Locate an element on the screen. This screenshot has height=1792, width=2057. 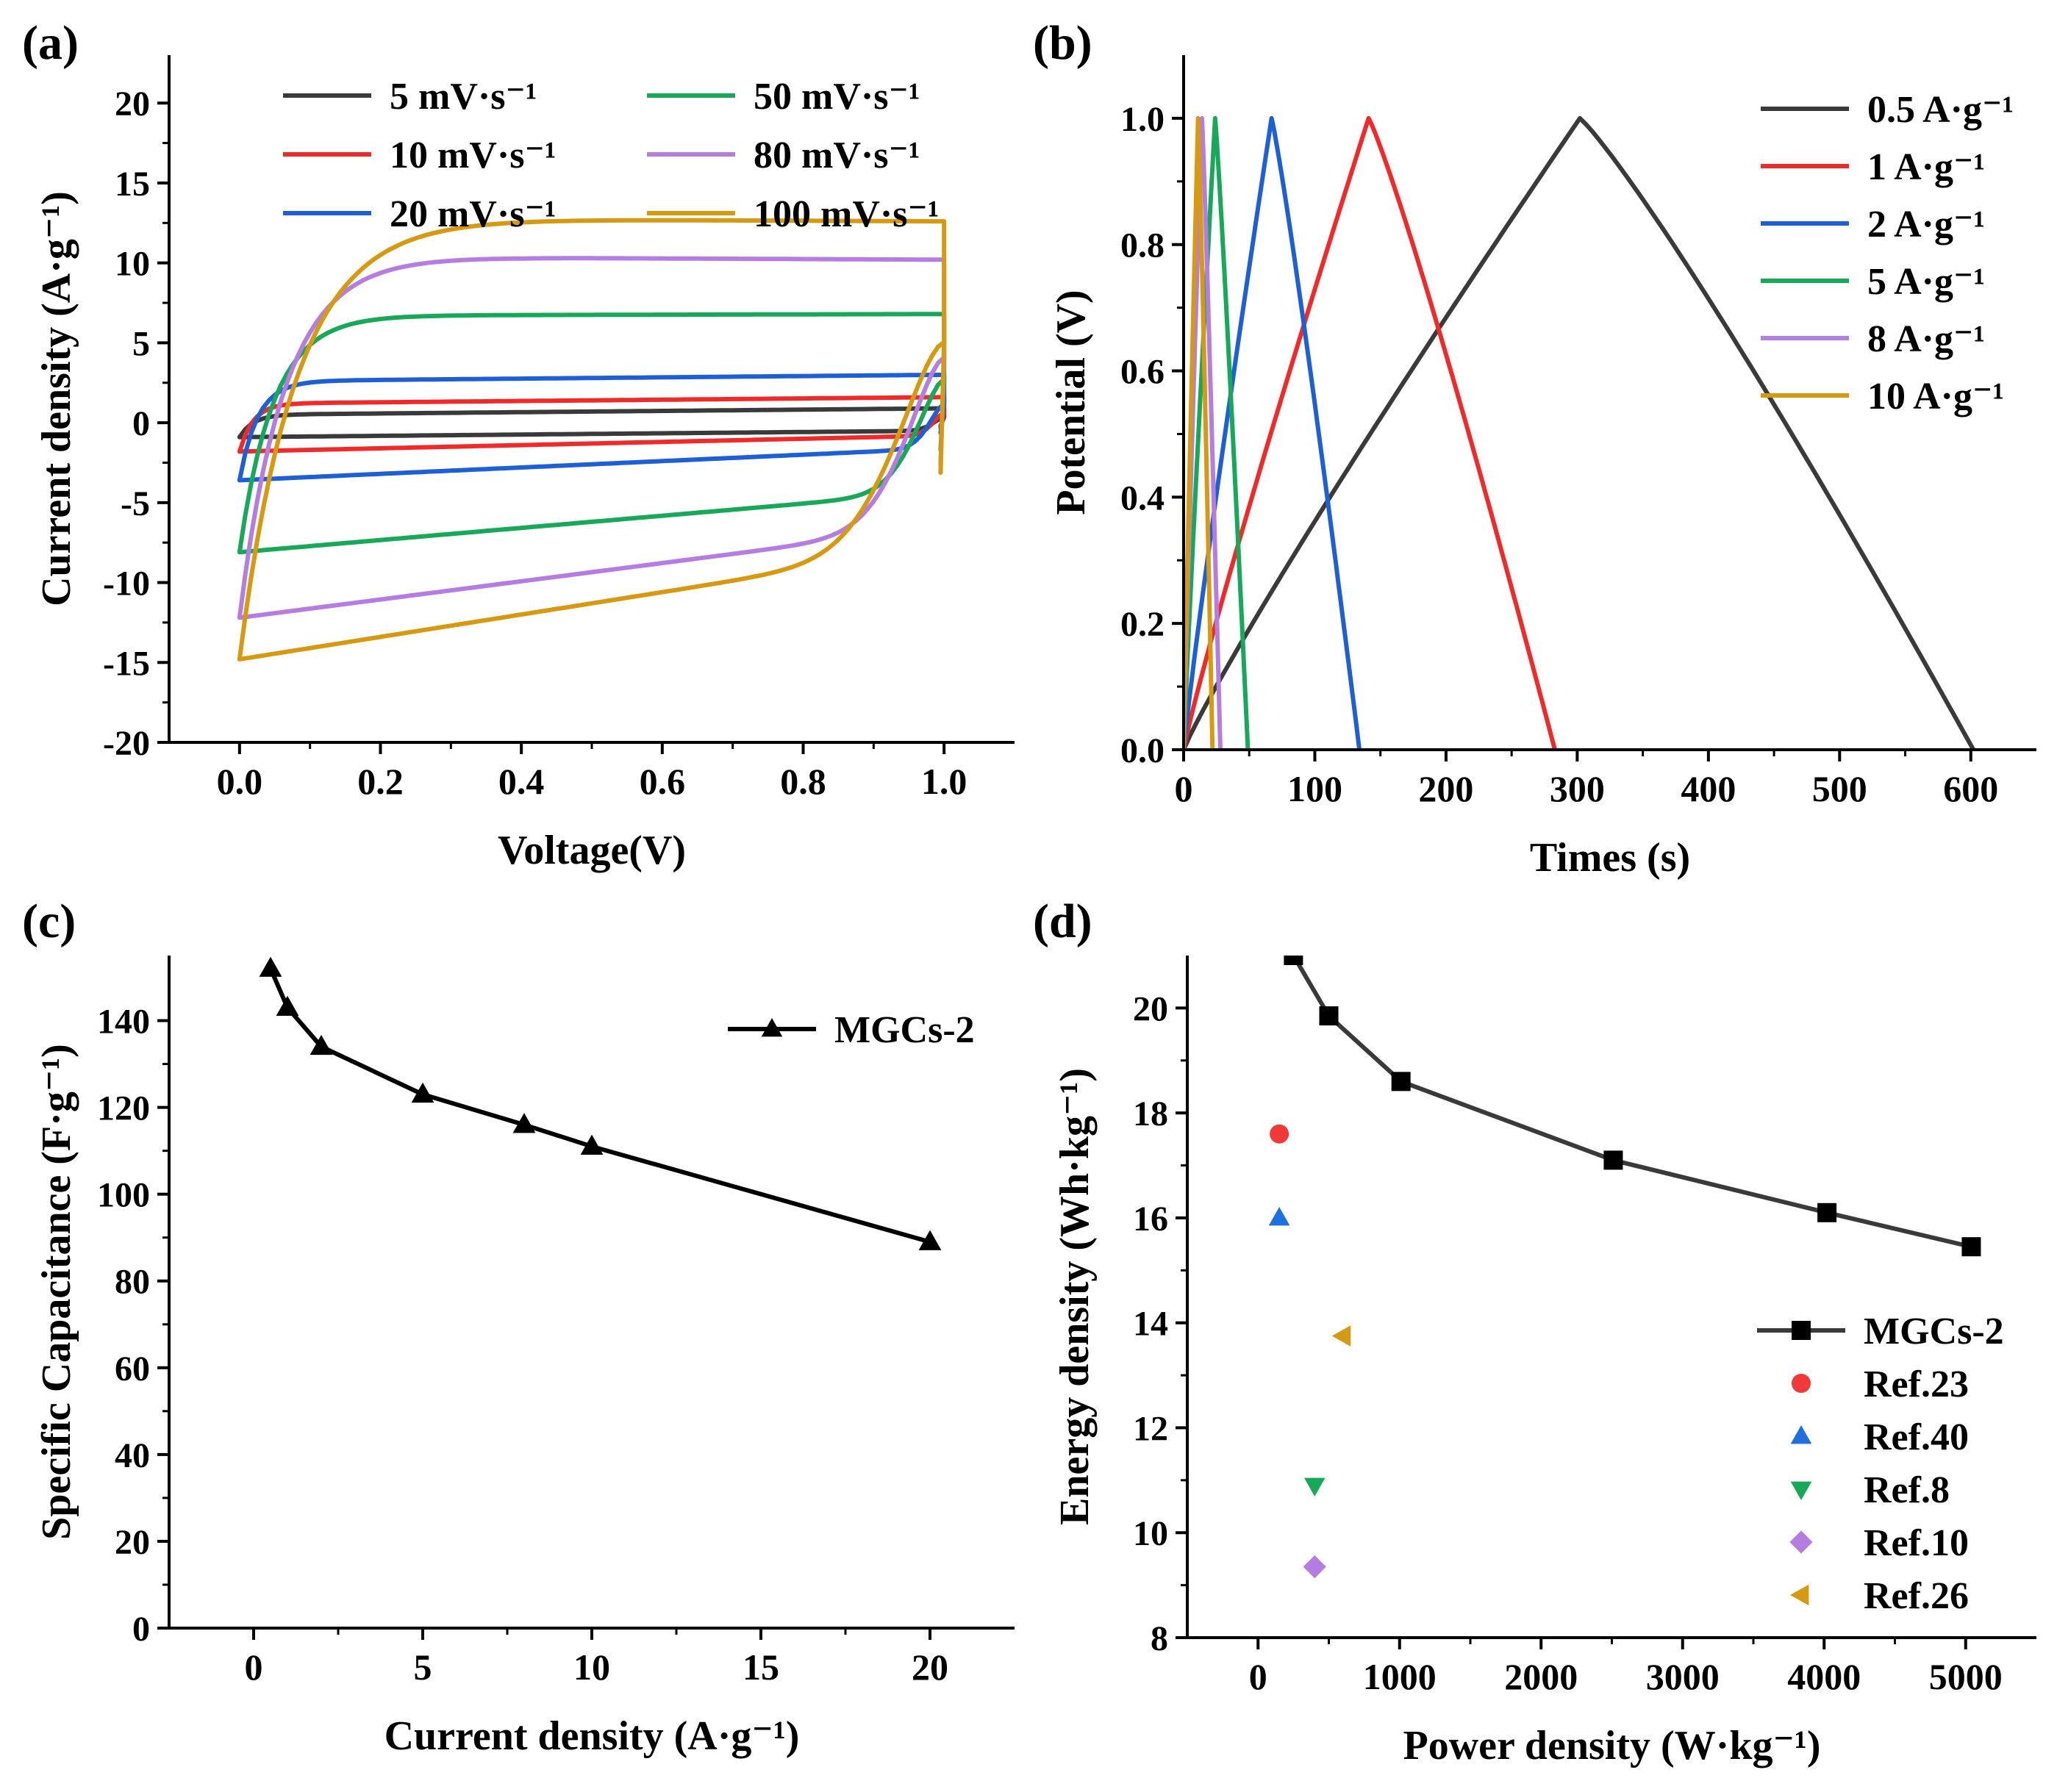
legend-label: Ref.26 is located at coordinates (1917, 1596).